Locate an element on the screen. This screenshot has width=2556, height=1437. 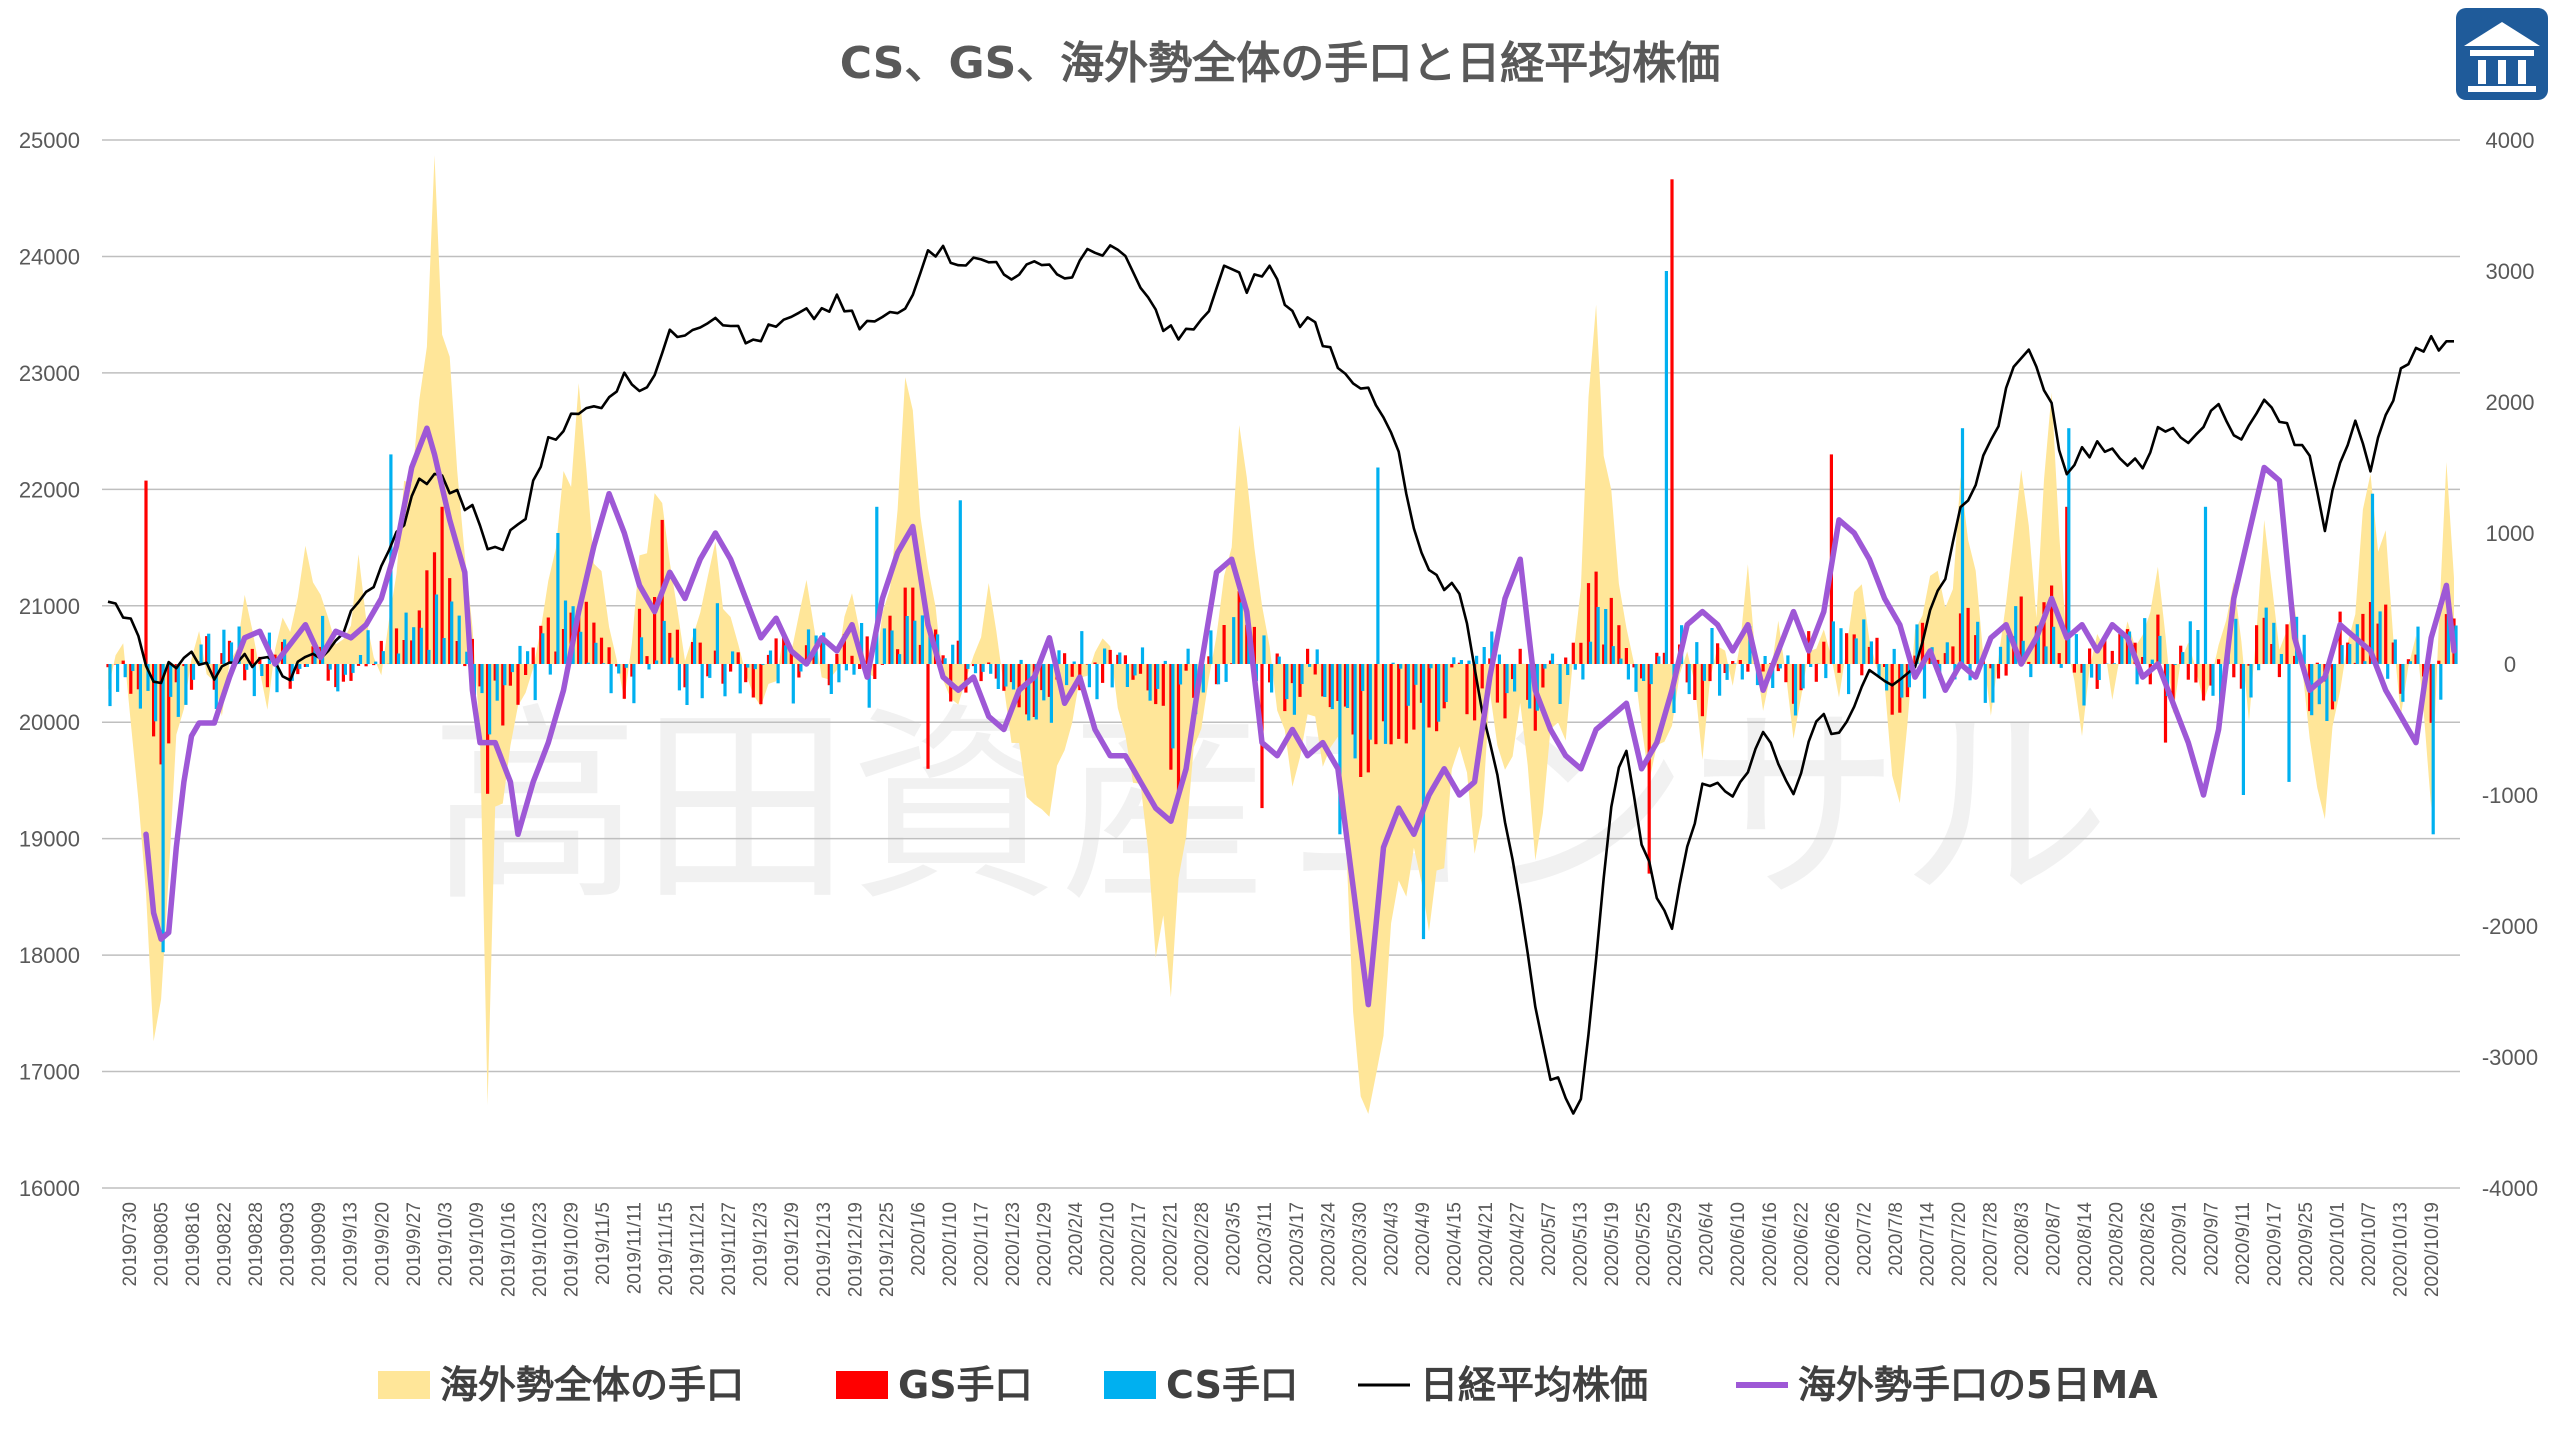
x-tick-label: 2020/9/7 is located at coordinates (2211, 1239).